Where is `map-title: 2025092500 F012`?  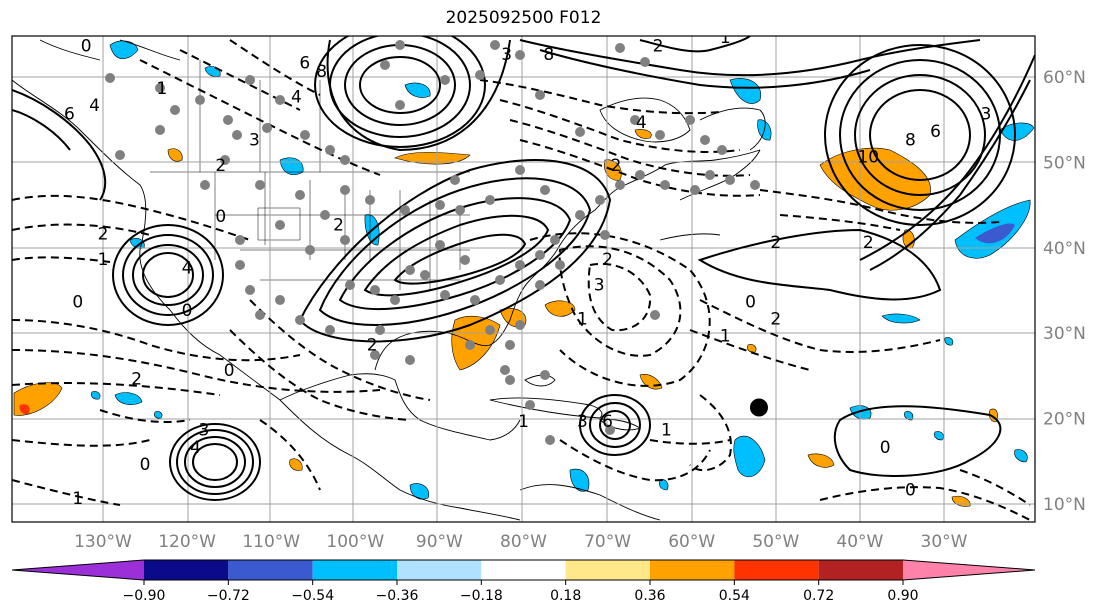
map-title: 2025092500 F012 is located at coordinates (523, 18).